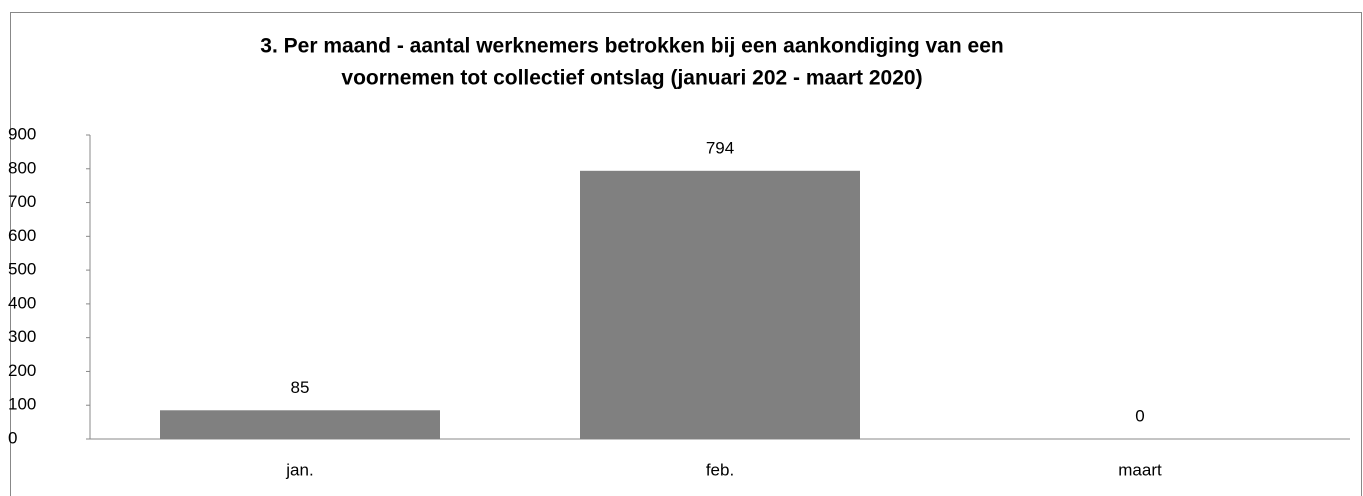 The width and height of the screenshot is (1363, 496). What do you see at coordinates (22, 404) in the screenshot?
I see `y-tick-label: 100` at bounding box center [22, 404].